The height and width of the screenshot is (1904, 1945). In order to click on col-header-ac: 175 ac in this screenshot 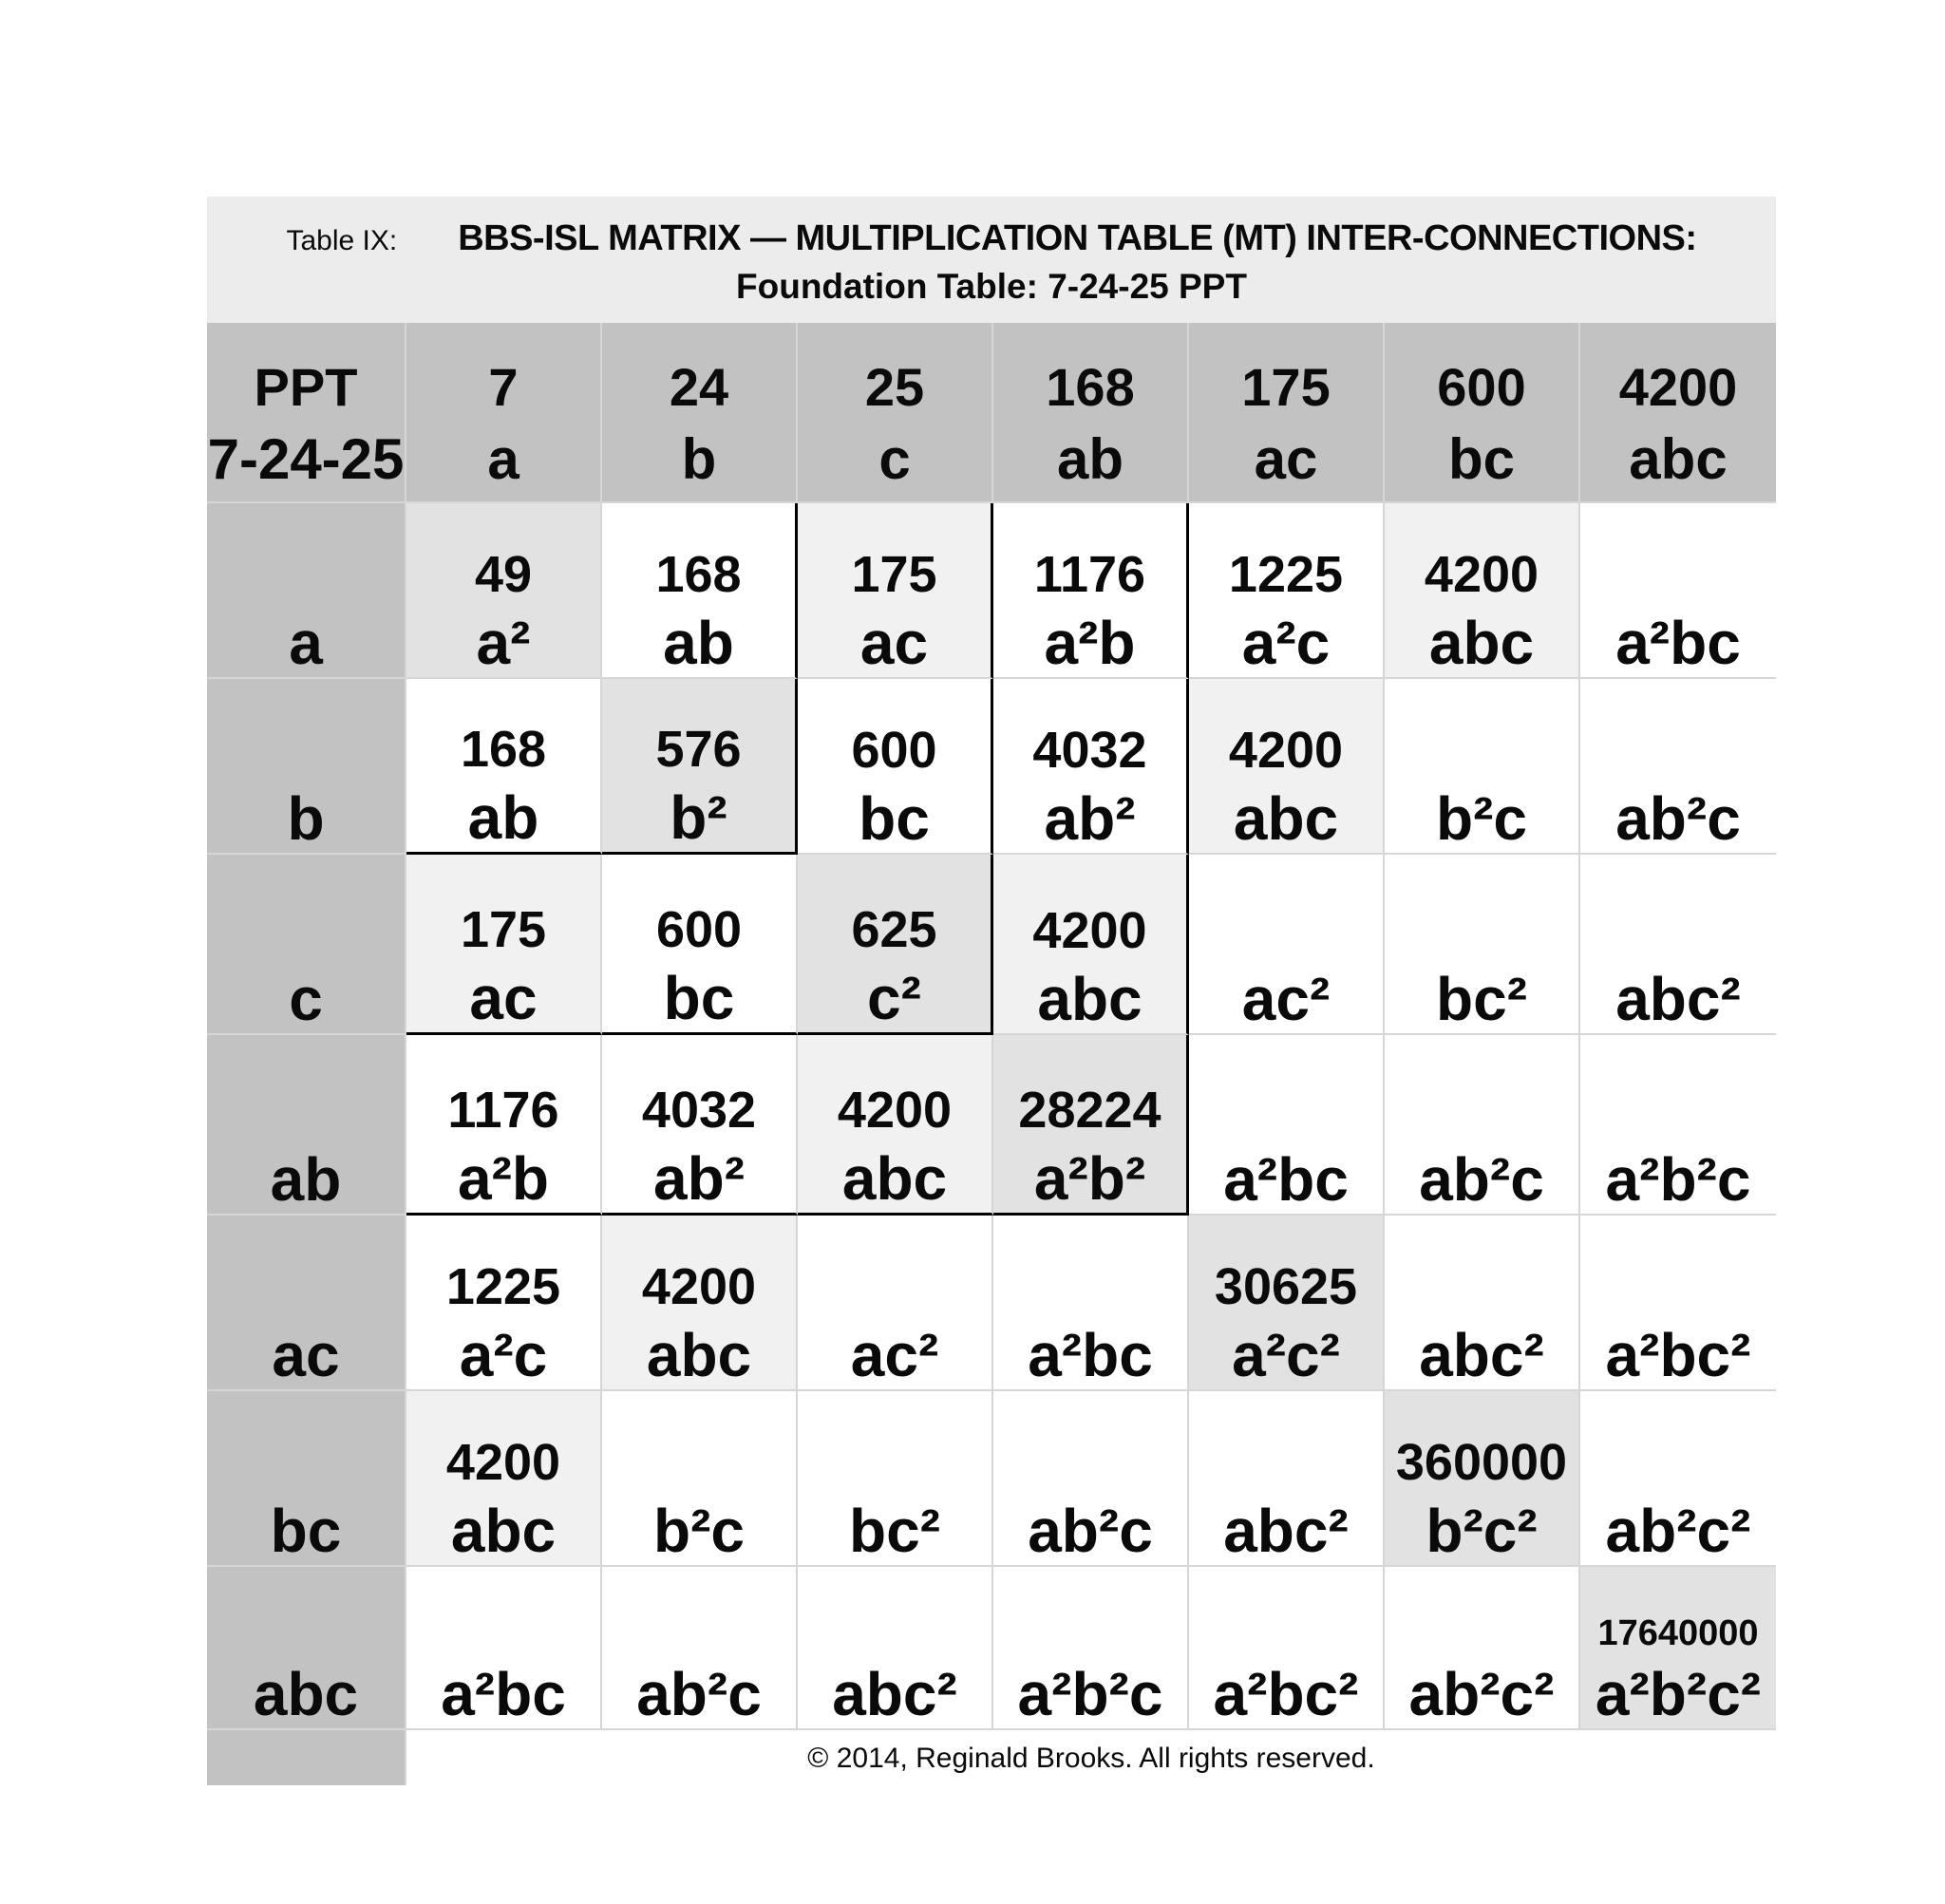, I will do `click(1287, 413)`.